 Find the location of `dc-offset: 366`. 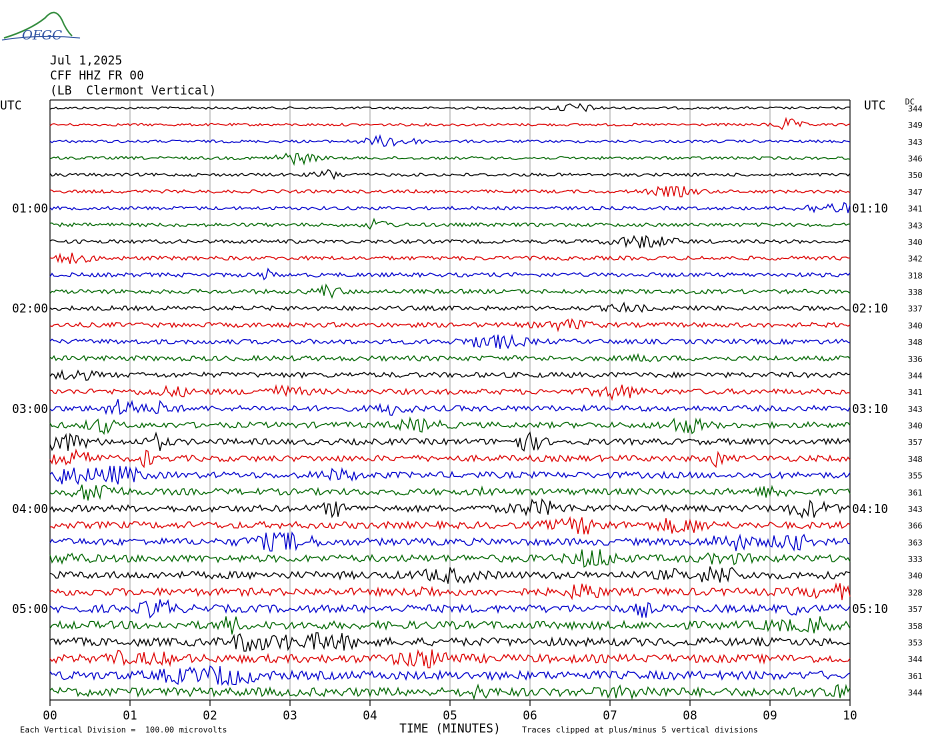

dc-offset: 366 is located at coordinates (915, 526).